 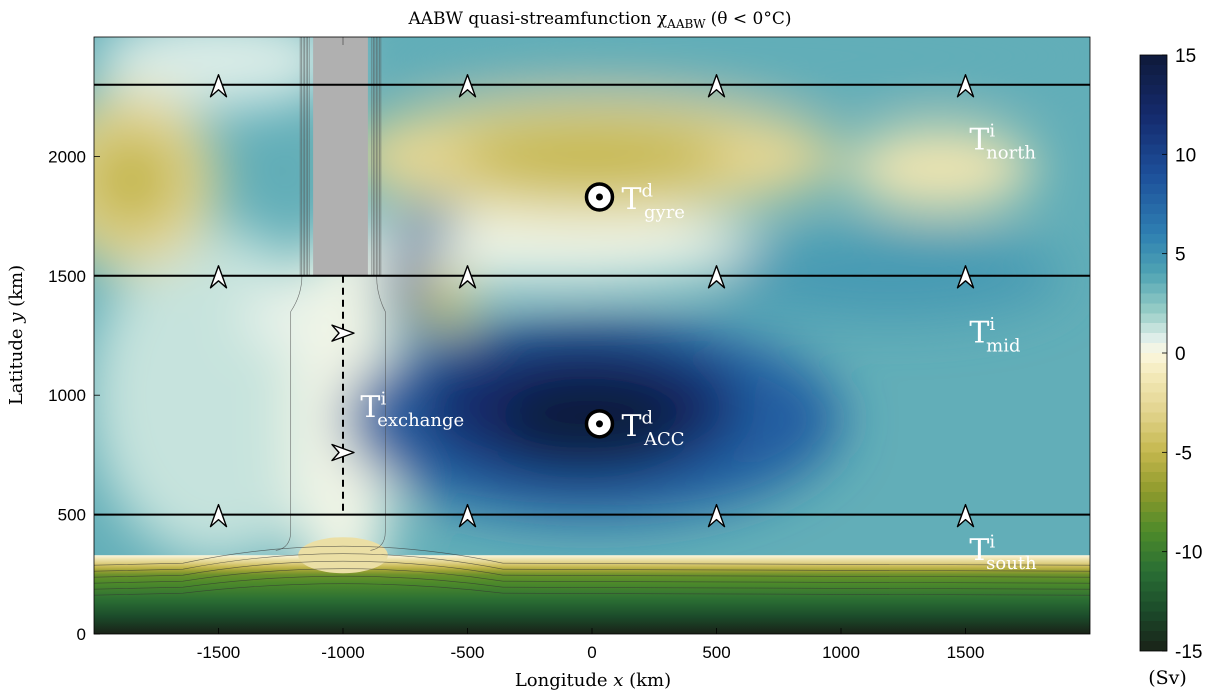 I want to click on field-mid-pale, so click(x=281, y=316).